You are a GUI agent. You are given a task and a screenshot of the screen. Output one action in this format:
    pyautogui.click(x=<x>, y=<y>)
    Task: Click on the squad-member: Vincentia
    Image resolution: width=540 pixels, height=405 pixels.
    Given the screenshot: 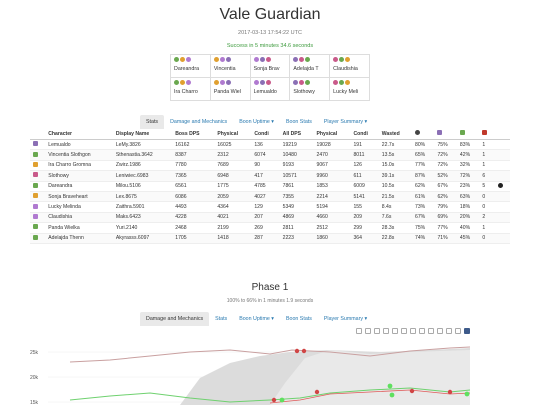 What is the action you would take?
    pyautogui.click(x=230, y=66)
    